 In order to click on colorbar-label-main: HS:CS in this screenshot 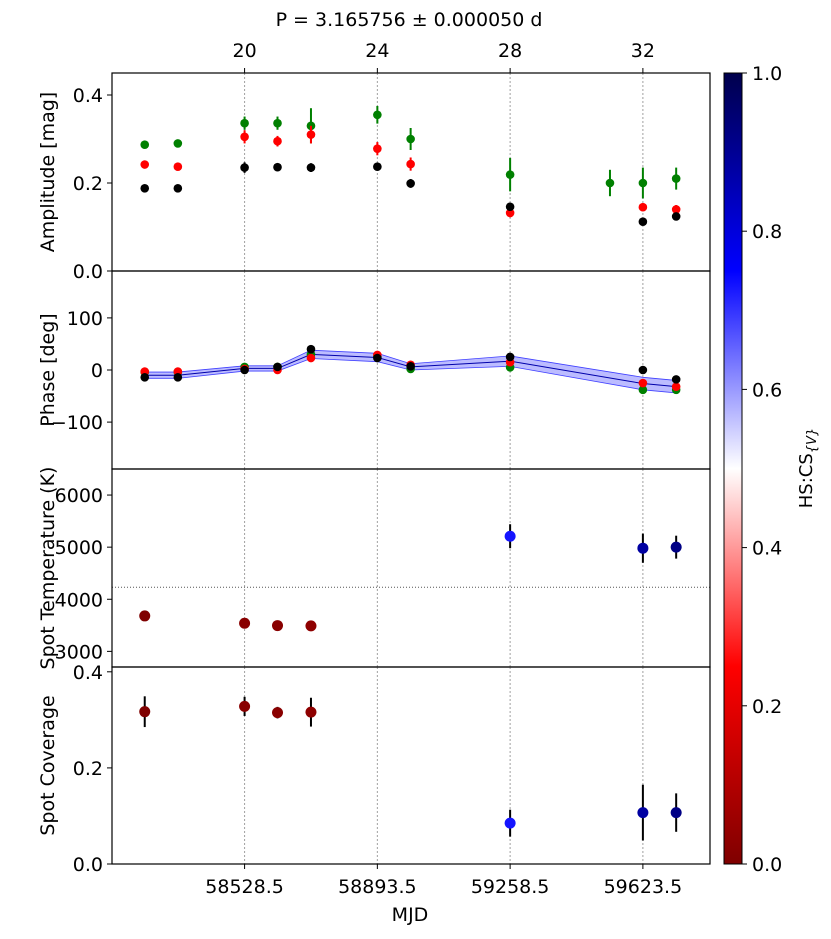, I will do `click(806, 480)`.